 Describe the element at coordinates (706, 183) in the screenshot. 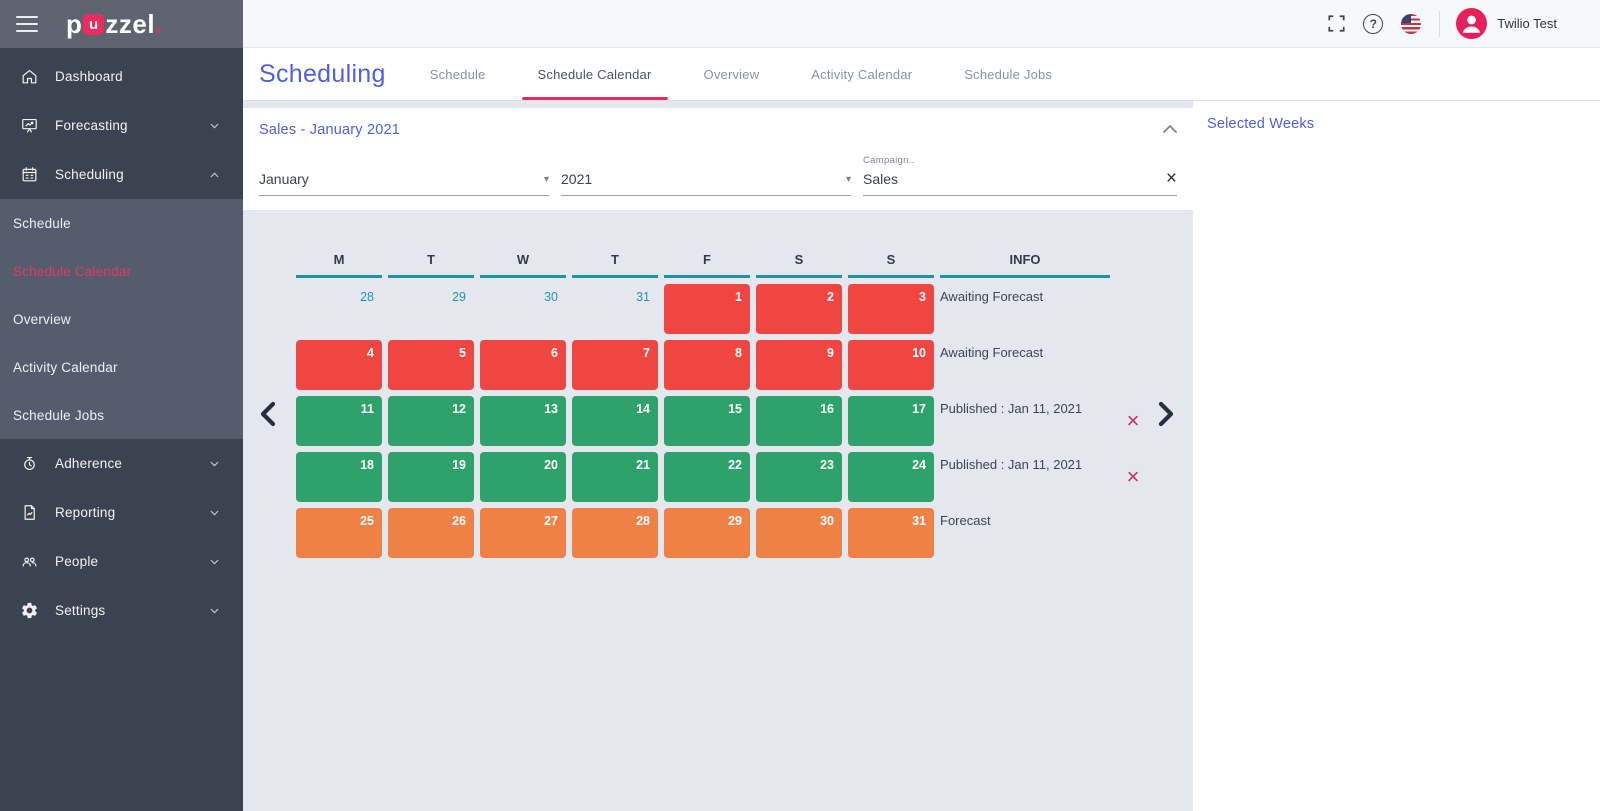

I see `year-select: 2021 ▾` at that location.